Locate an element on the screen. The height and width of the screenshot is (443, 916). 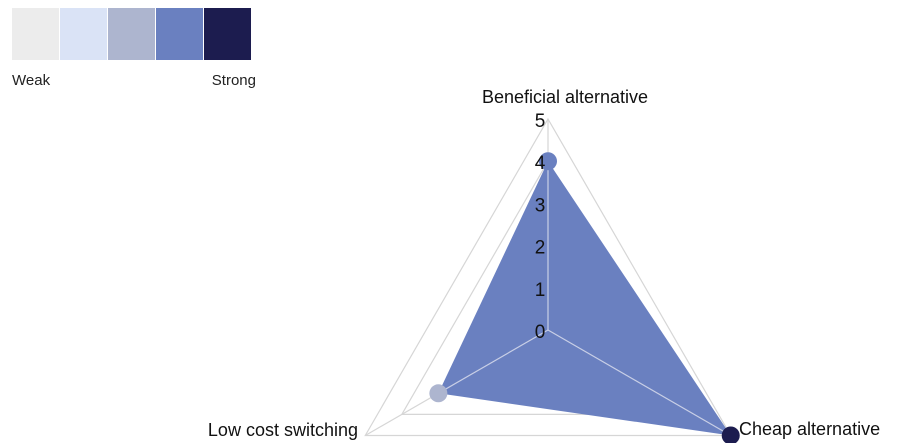
axis-label-1: Beneficial alternative is located at coordinates (565, 97).